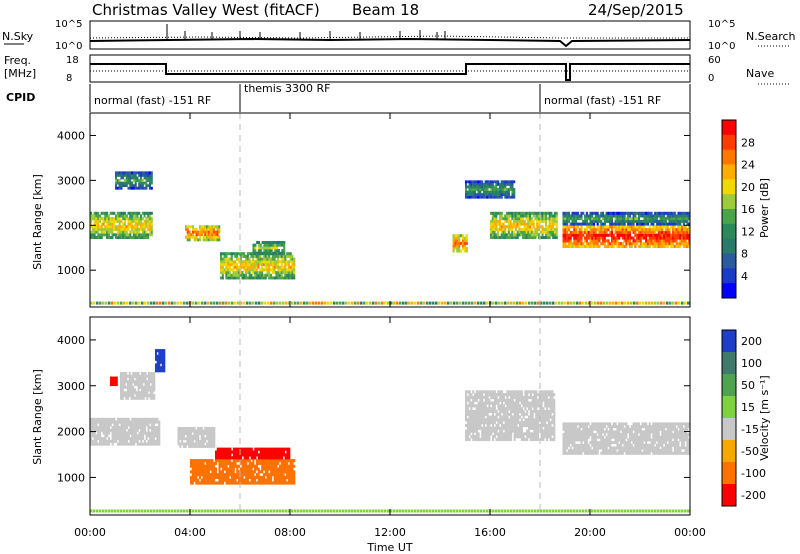 The width and height of the screenshot is (800, 554). Describe the element at coordinates (397, 69) in the screenshot. I see `freq-panel: Freq. [MHz] 18 8 60 0 Nave` at that location.